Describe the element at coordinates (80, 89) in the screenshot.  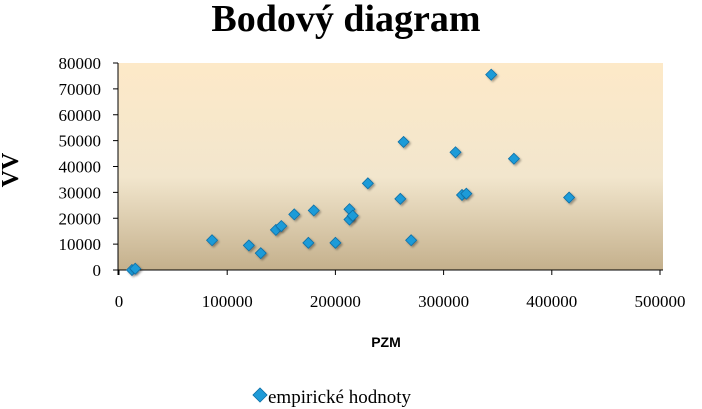
I see `y-tick-label: 70000` at that location.